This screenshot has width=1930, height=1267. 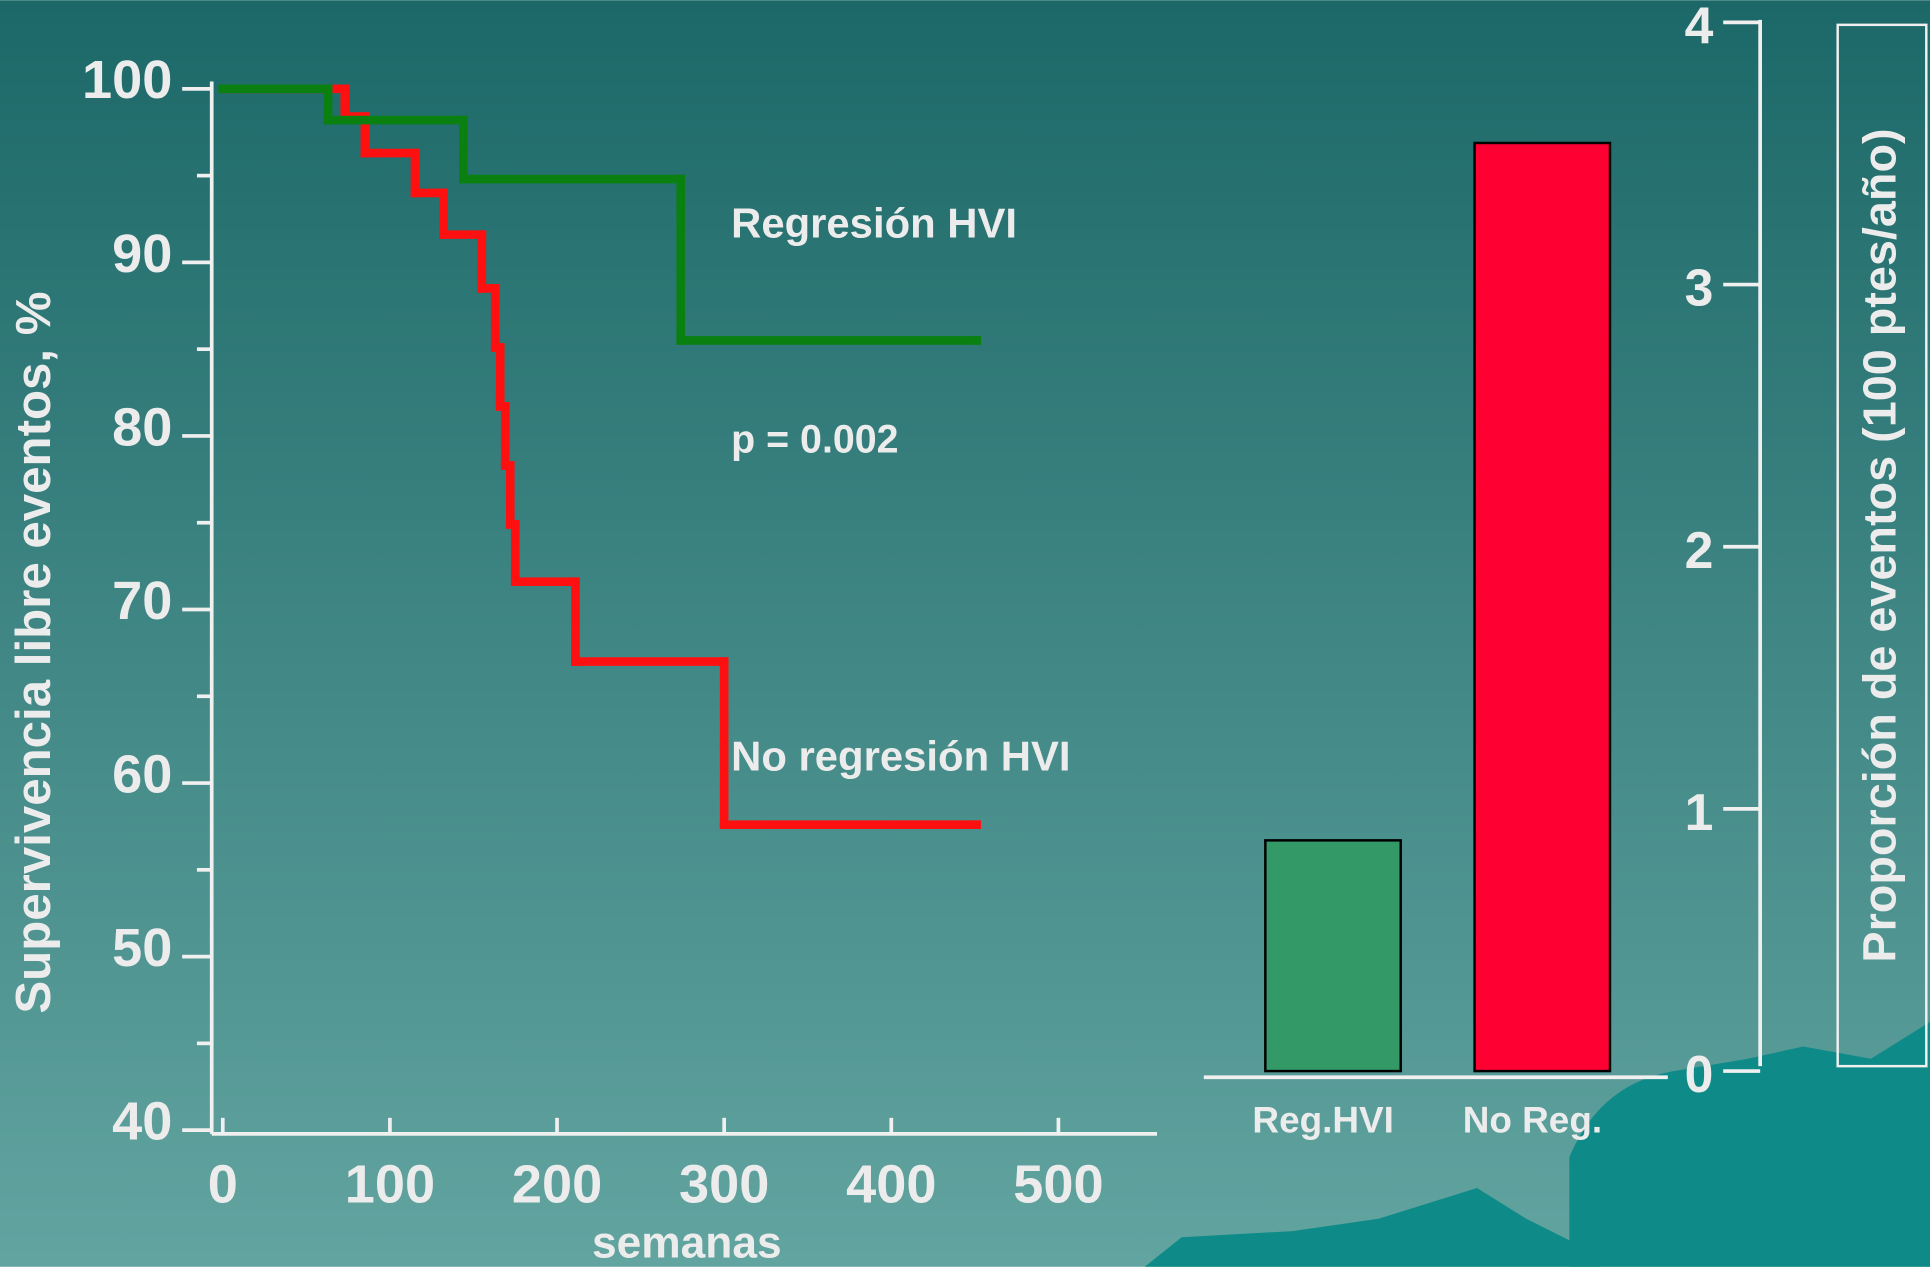 I want to click on annotation: No regresión HVI, so click(x=900, y=756).